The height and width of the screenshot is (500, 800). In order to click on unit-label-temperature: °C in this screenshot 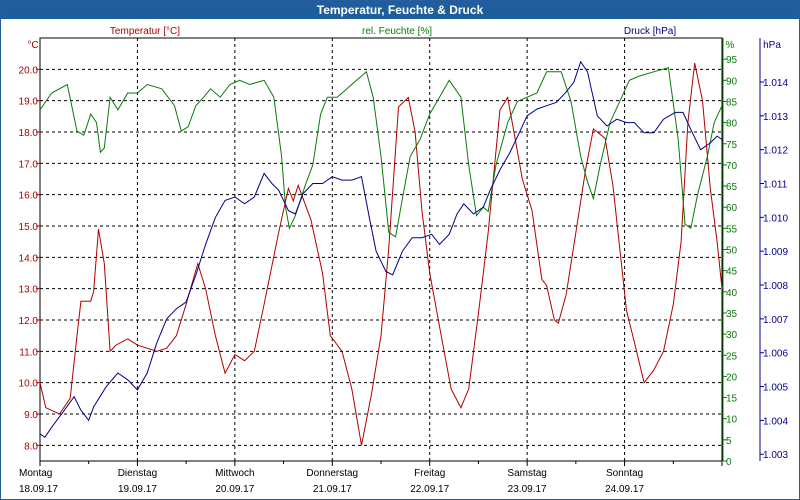, I will do `click(32, 45)`.